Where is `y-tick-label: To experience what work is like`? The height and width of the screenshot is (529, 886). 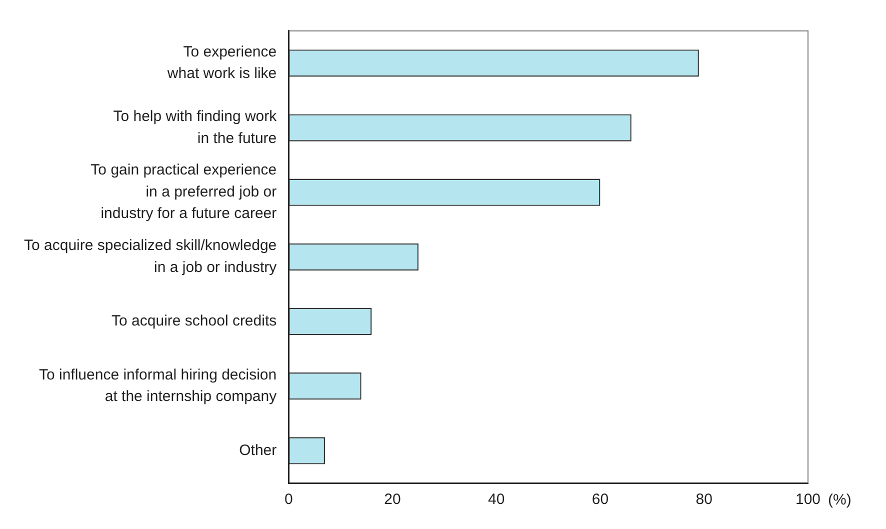 y-tick-label: To experience what work is like is located at coordinates (221, 62).